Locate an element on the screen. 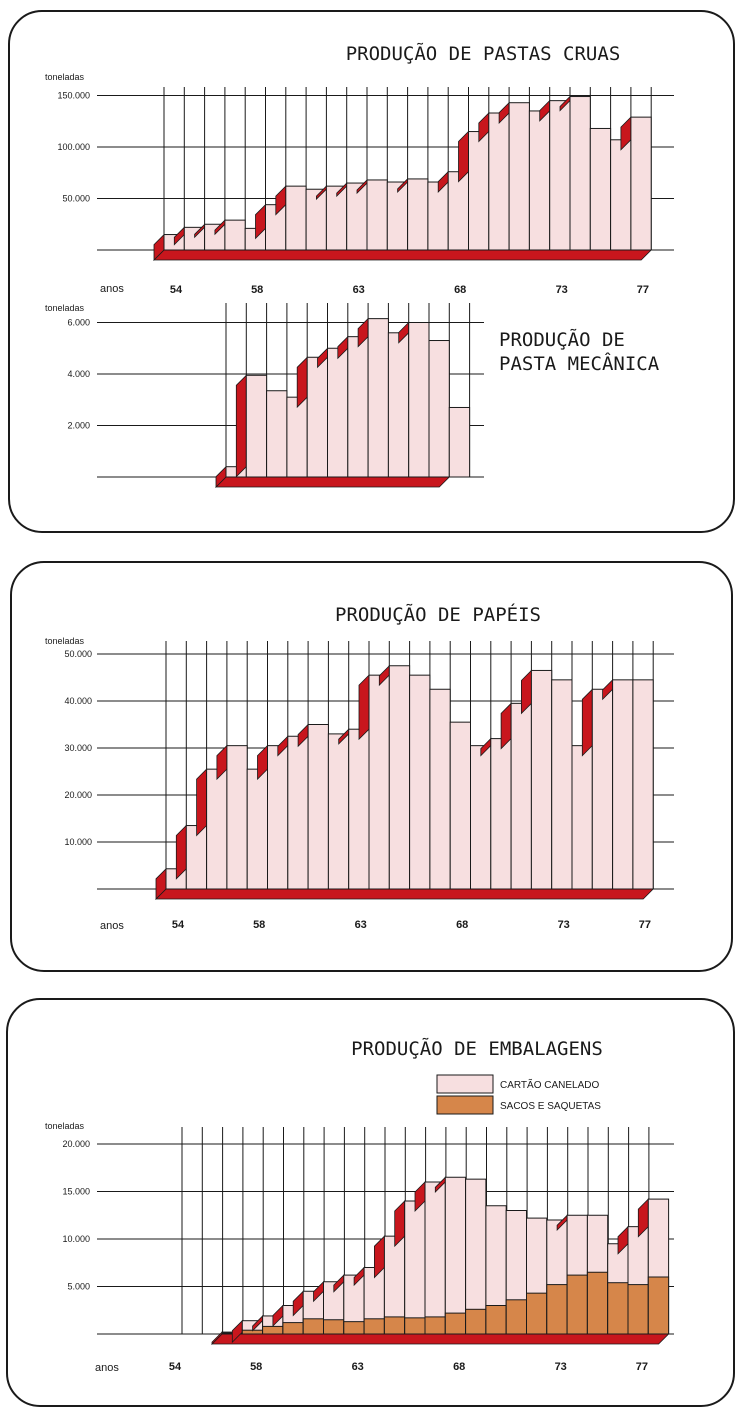 This screenshot has height=1412, width=740. chart1-xtick-label-2: 63 is located at coordinates (359, 290).